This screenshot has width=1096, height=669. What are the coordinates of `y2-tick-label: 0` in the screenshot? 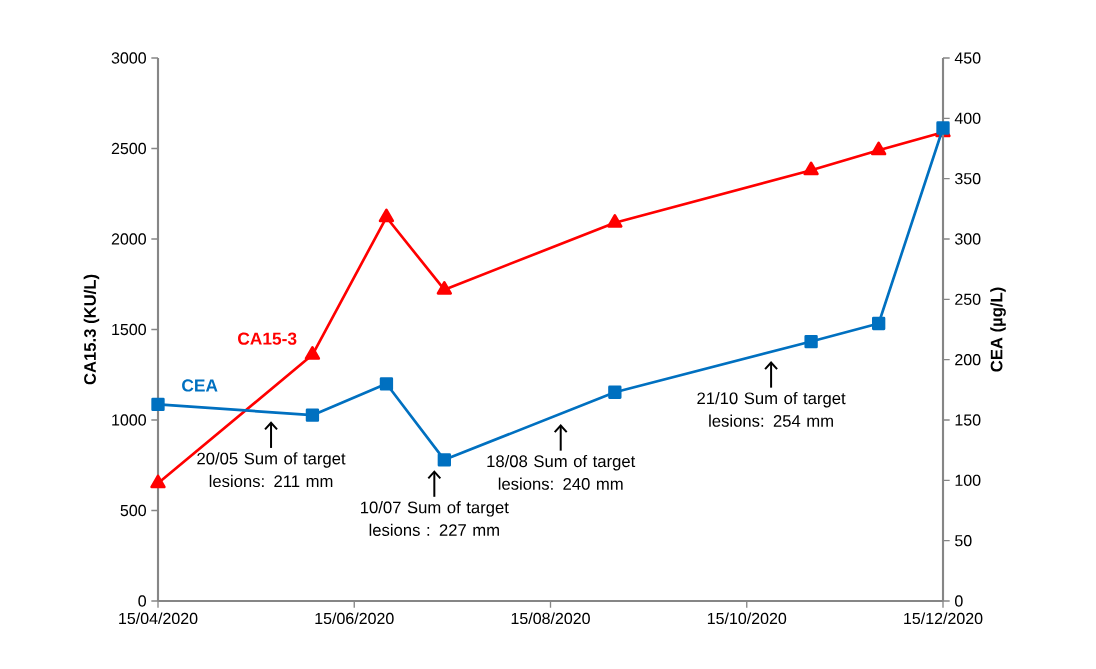 It's located at (959, 601).